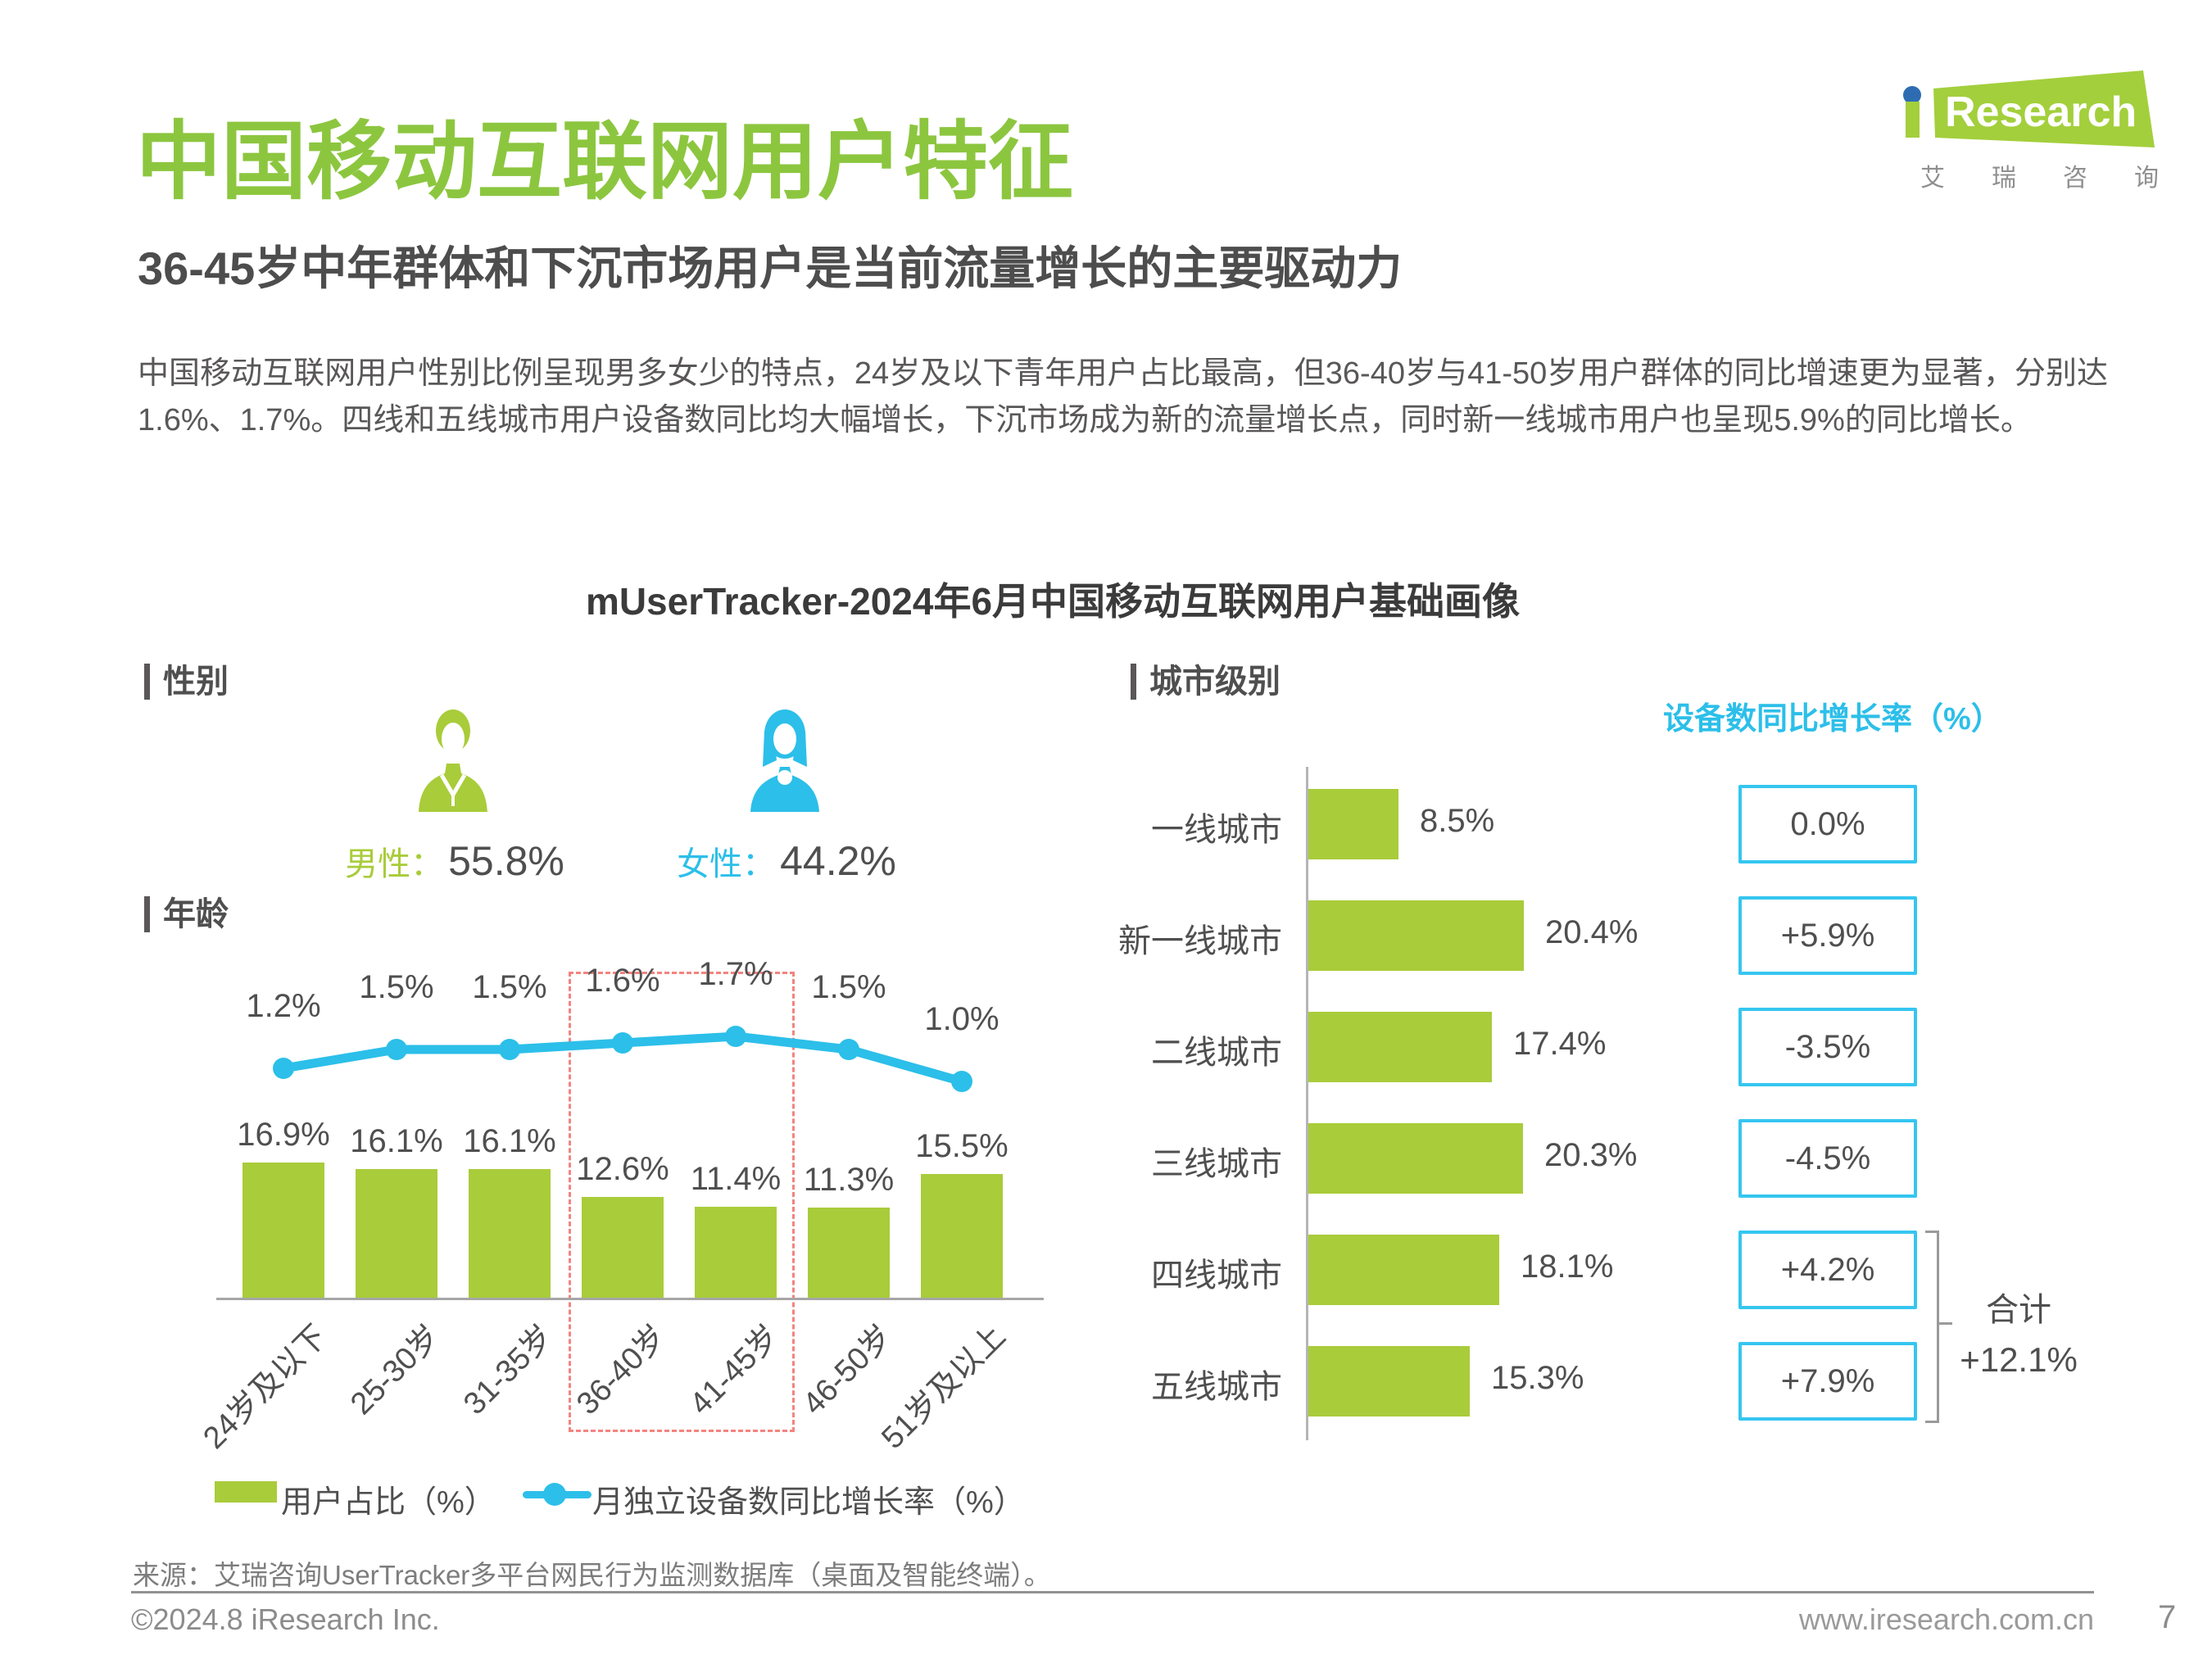 The width and height of the screenshot is (2212, 1659). What do you see at coordinates (186, 682) in the screenshot?
I see `section-label-gender: 性别` at bounding box center [186, 682].